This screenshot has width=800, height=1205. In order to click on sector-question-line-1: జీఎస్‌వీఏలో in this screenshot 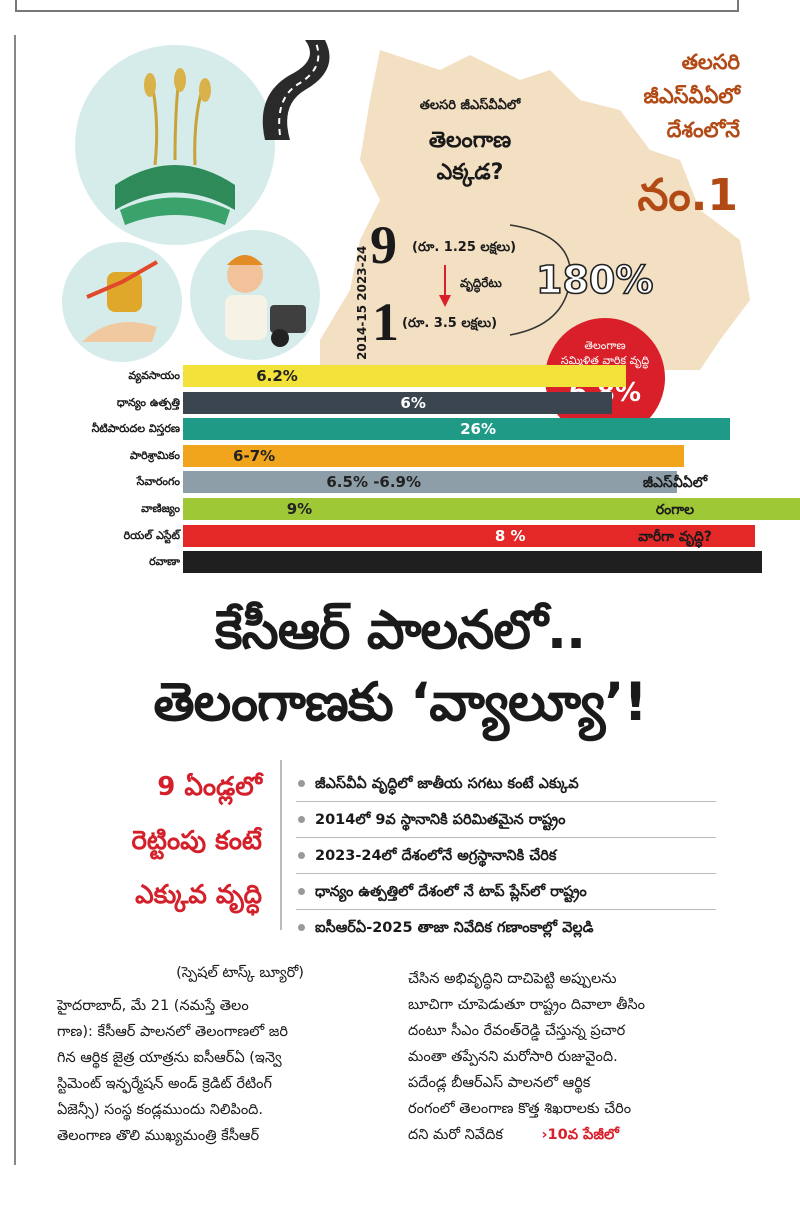, I will do `click(675, 483)`.